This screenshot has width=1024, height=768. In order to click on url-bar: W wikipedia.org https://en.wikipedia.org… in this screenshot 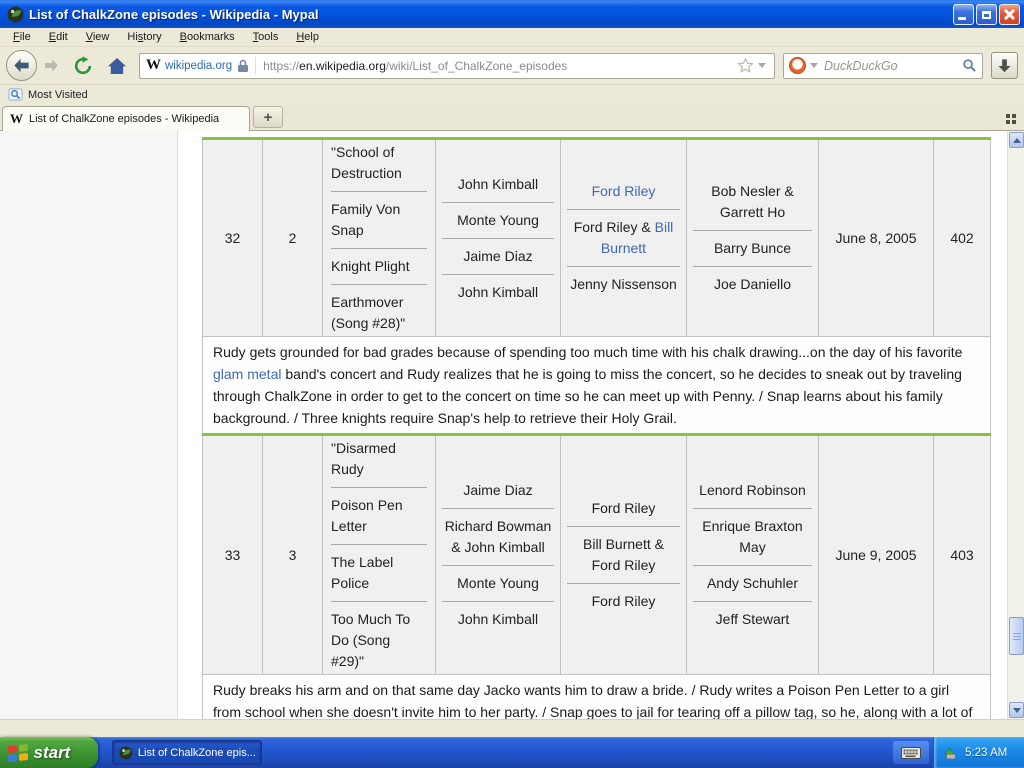, I will do `click(457, 65)`.